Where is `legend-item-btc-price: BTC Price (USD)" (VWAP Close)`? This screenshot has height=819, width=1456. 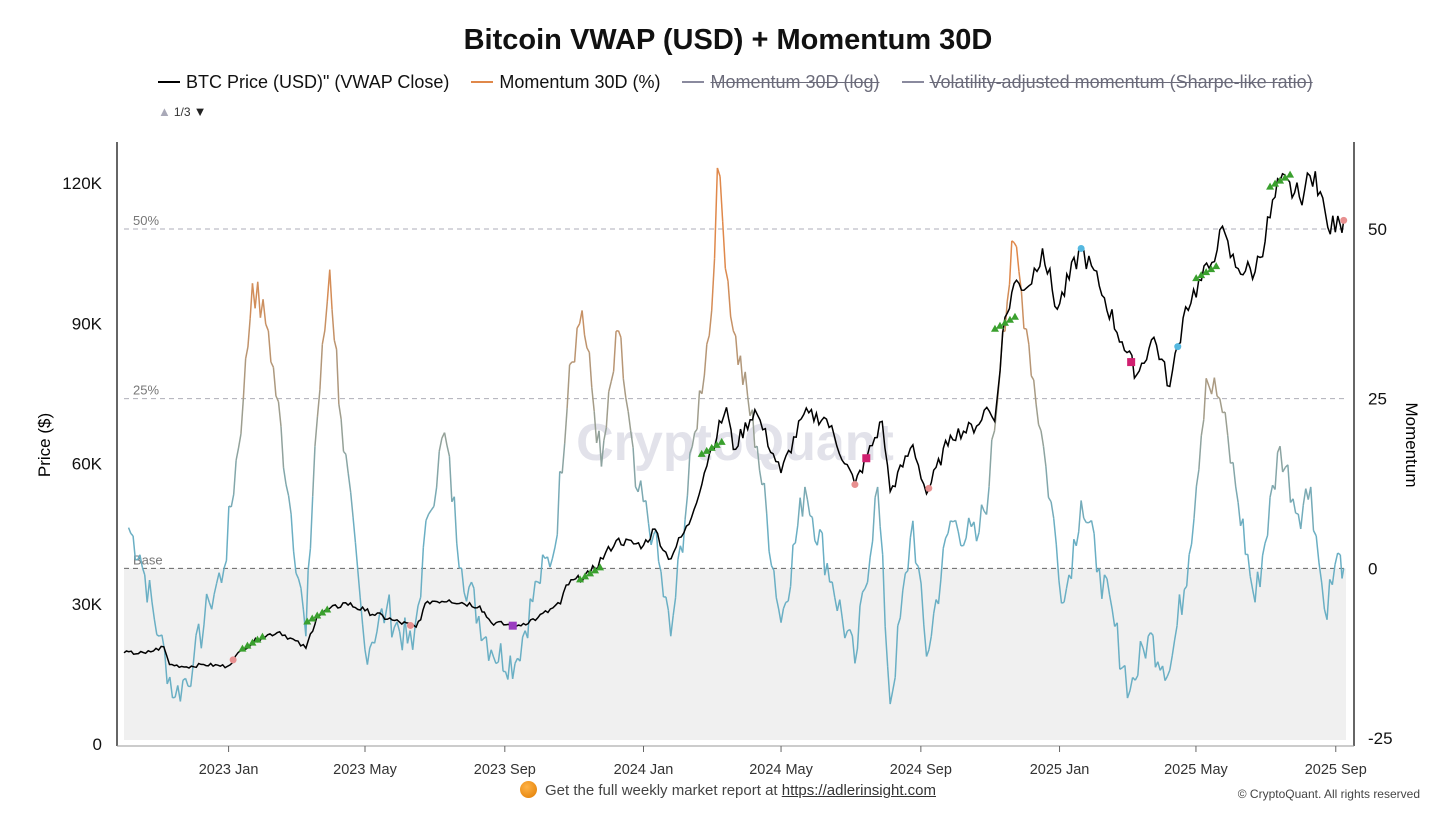
legend-item-btc-price: BTC Price (USD)" (VWAP Close) is located at coordinates (303, 82).